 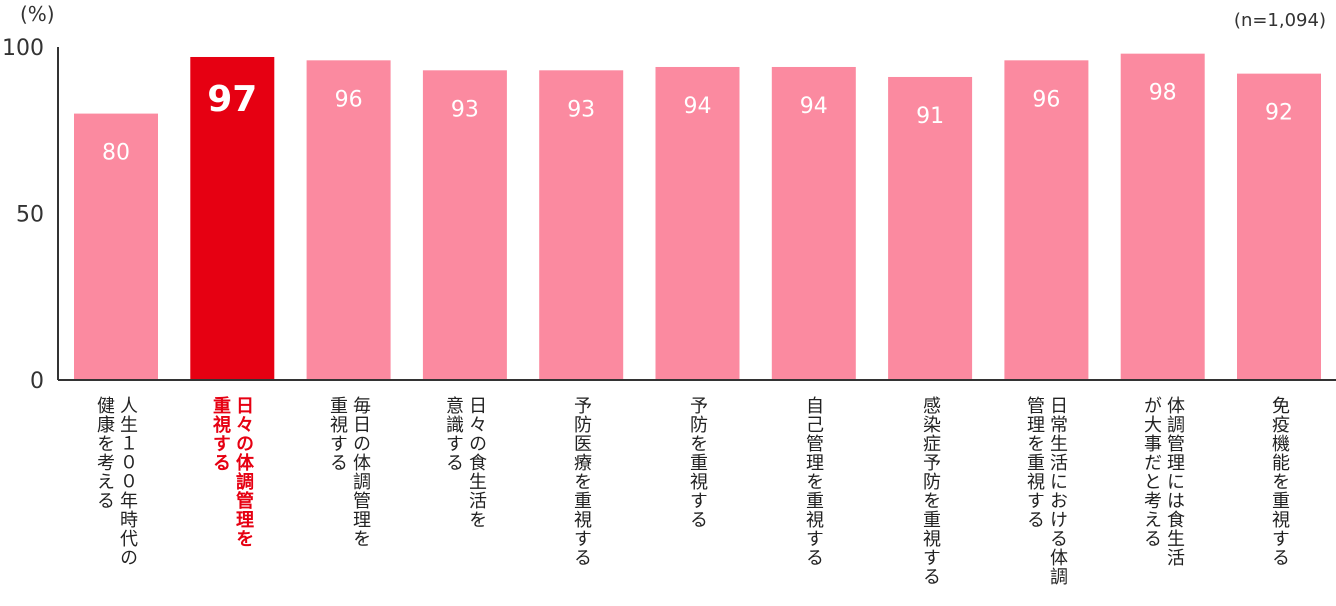 What do you see at coordinates (116, 481) in the screenshot?
I see `x-category-label: 人生１００年時代の 健康を考える` at bounding box center [116, 481].